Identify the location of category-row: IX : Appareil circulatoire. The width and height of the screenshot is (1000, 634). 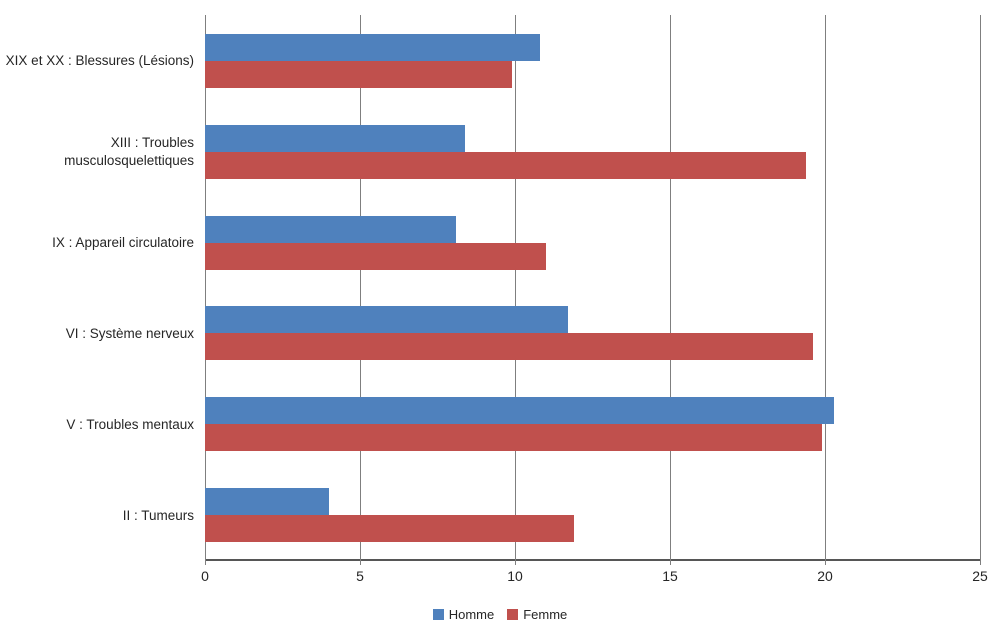
(102, 242).